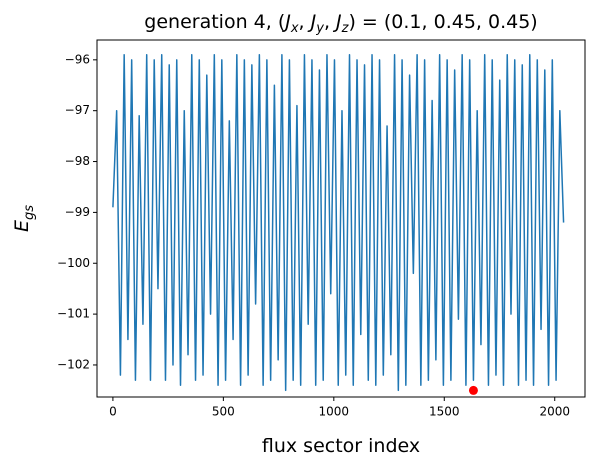  Describe the element at coordinates (29, 212) in the screenshot. I see `y-label-sub: gs` at that location.